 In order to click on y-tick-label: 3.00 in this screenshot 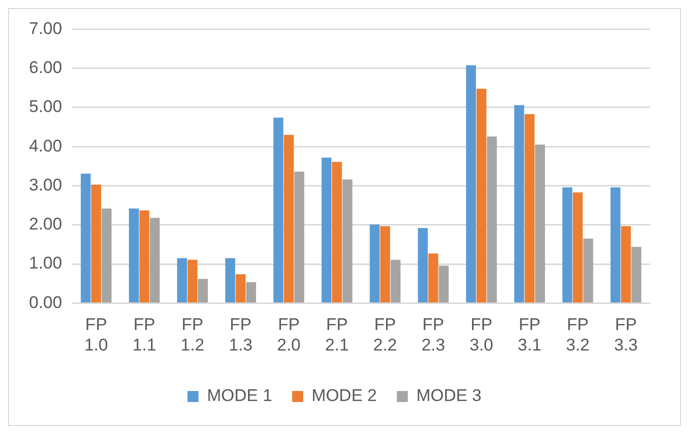, I will do `click(45, 184)`.